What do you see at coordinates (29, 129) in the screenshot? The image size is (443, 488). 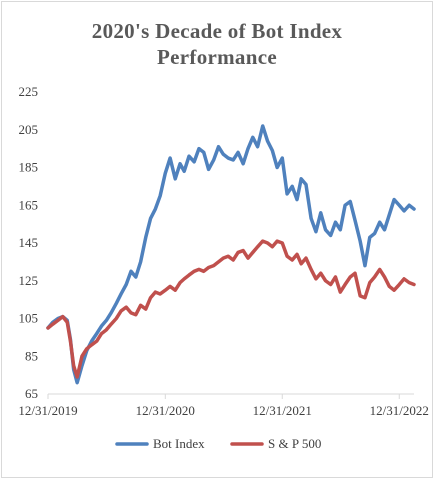 I see `y-tick-label: 205` at bounding box center [29, 129].